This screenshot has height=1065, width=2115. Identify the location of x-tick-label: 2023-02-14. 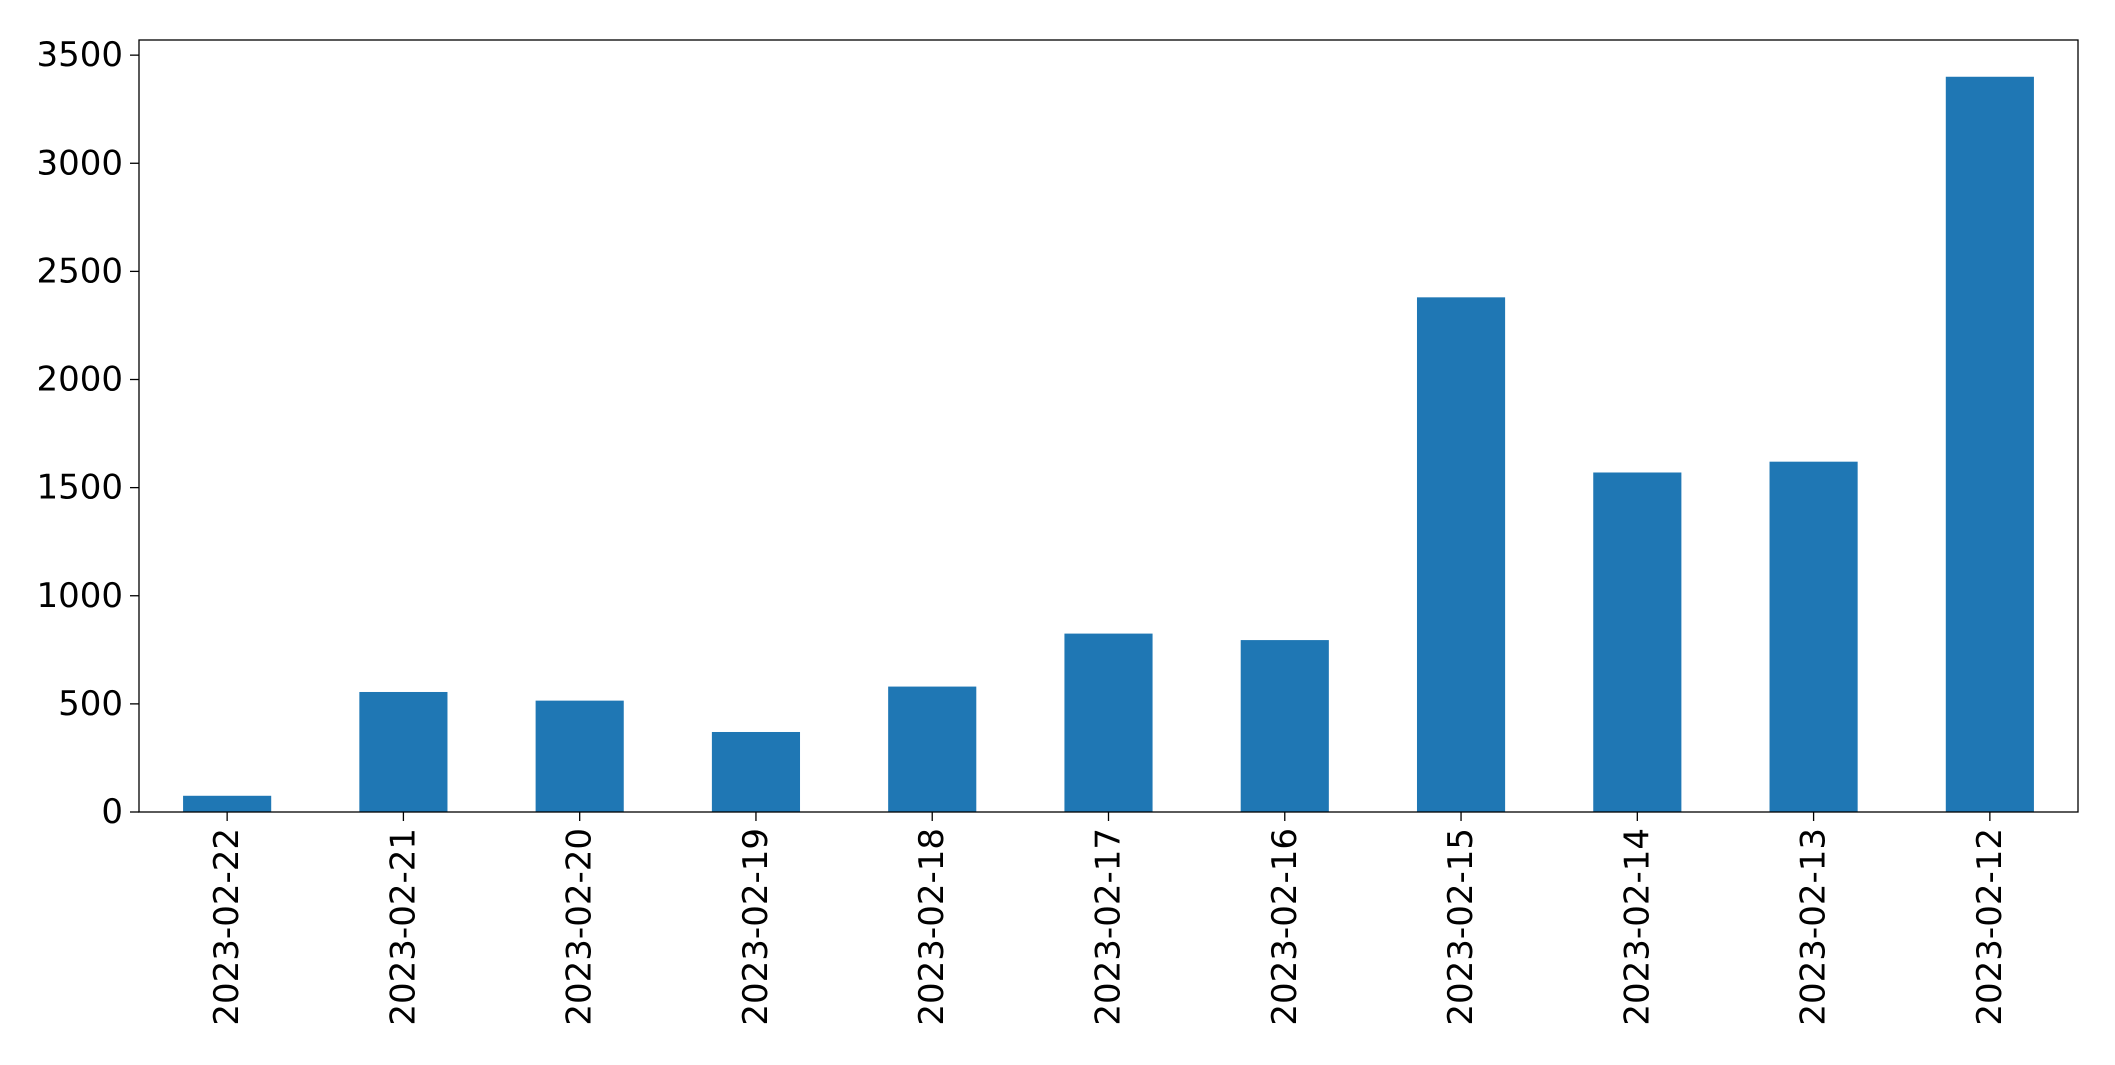
(1637, 927).